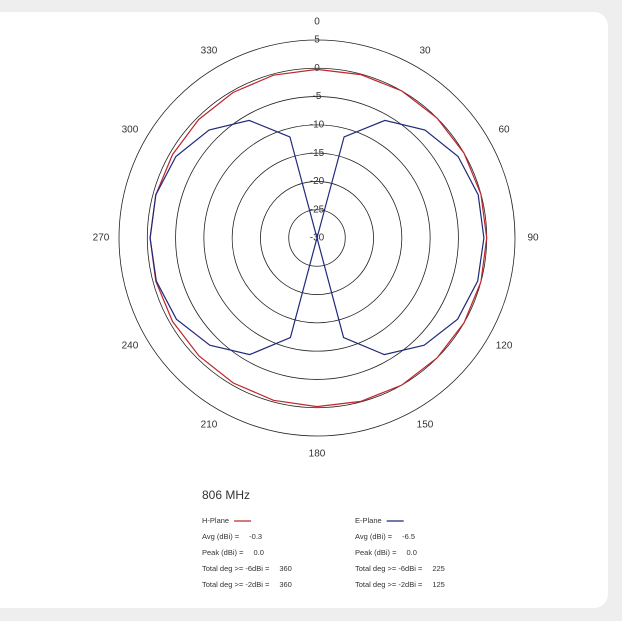  Describe the element at coordinates (226, 495) in the screenshot. I see `chart-title: 806 MHz` at that location.